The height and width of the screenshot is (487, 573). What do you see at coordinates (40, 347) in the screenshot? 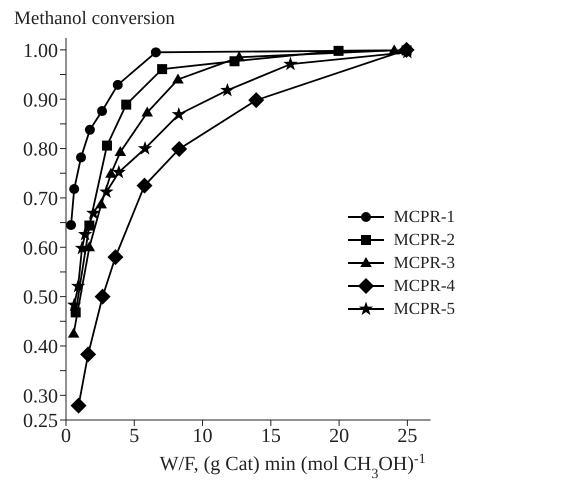
I see `y-tick-label: 0.40` at bounding box center [40, 347].